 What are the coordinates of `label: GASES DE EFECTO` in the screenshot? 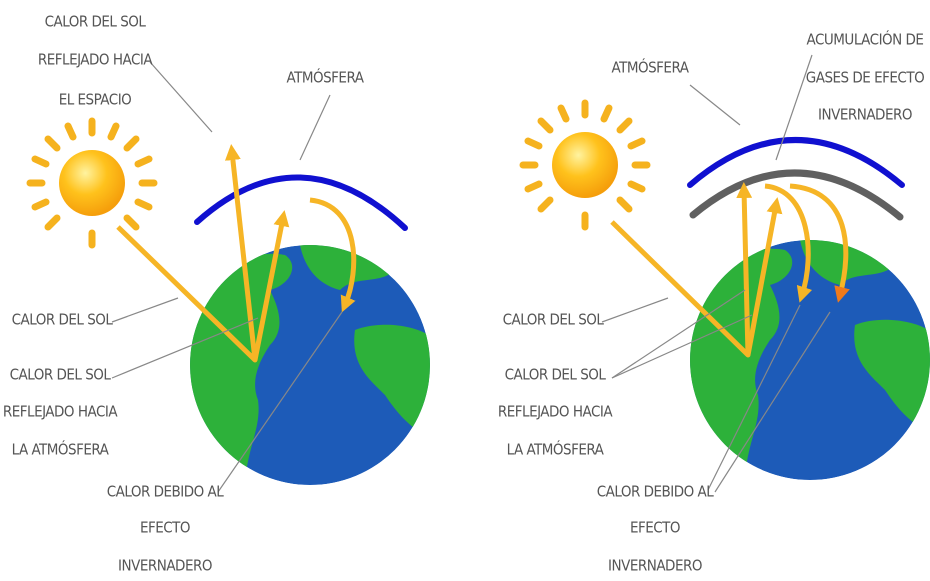 It's located at (865, 78).